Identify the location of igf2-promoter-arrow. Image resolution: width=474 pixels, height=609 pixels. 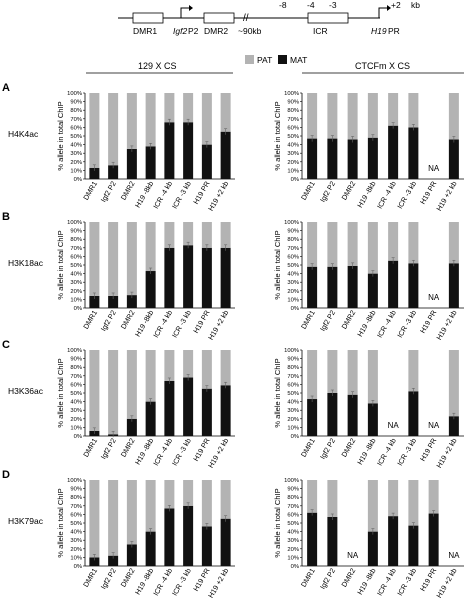
(184, 12).